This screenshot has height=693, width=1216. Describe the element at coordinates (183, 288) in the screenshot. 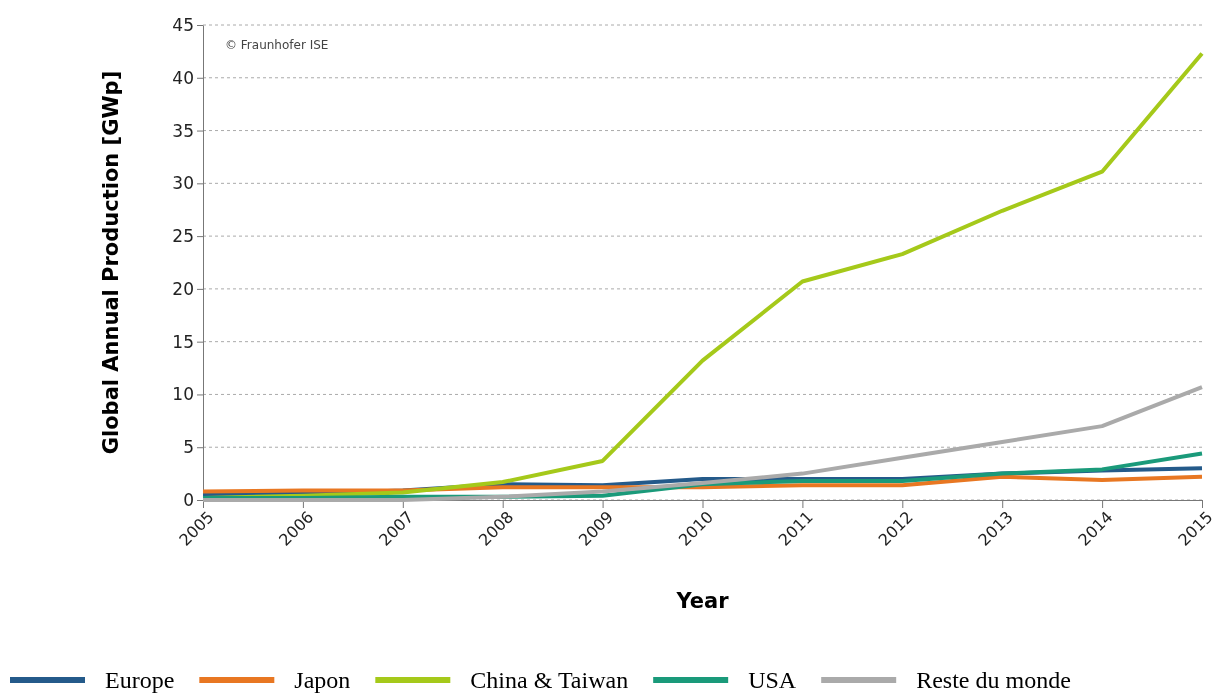

I see `y-tick-label: 20` at that location.